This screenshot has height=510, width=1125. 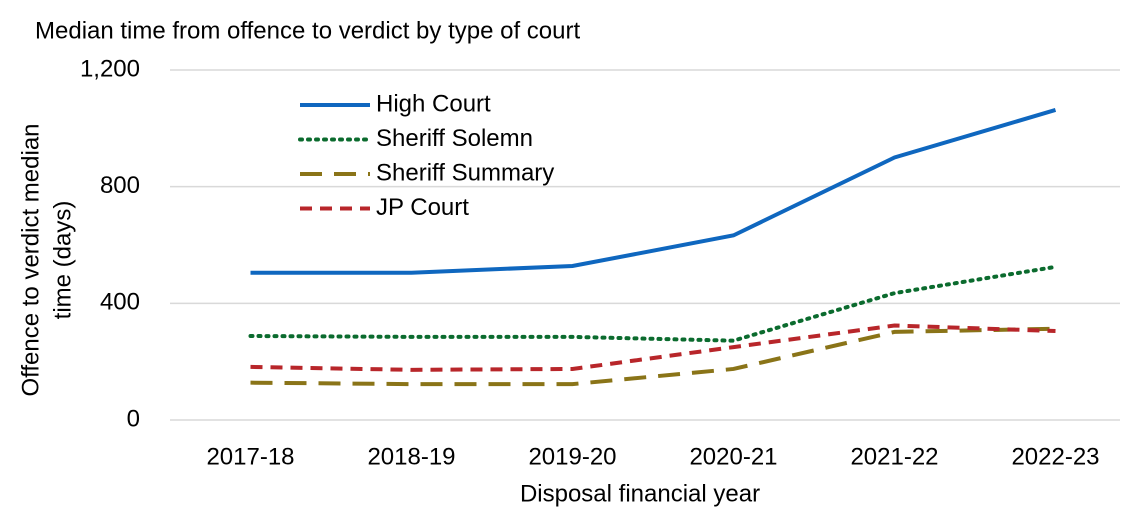 What do you see at coordinates (454, 138) in the screenshot?
I see `legend-label: Sheriff Solemn` at bounding box center [454, 138].